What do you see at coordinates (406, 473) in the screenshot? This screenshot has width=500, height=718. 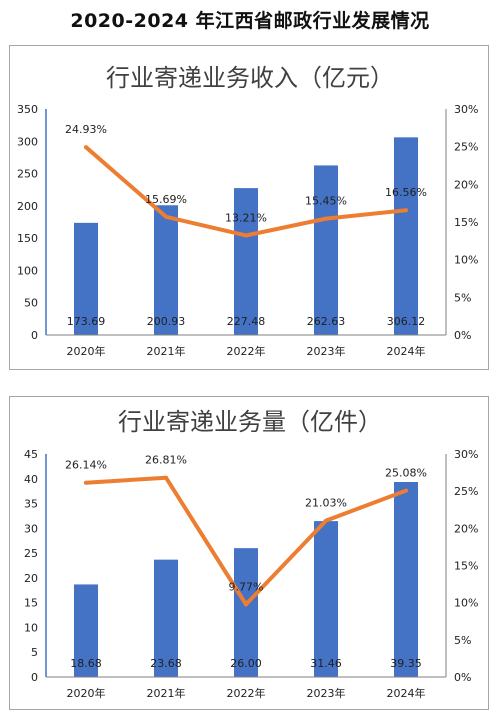 I see `rate-value-label: 25.08%` at bounding box center [406, 473].